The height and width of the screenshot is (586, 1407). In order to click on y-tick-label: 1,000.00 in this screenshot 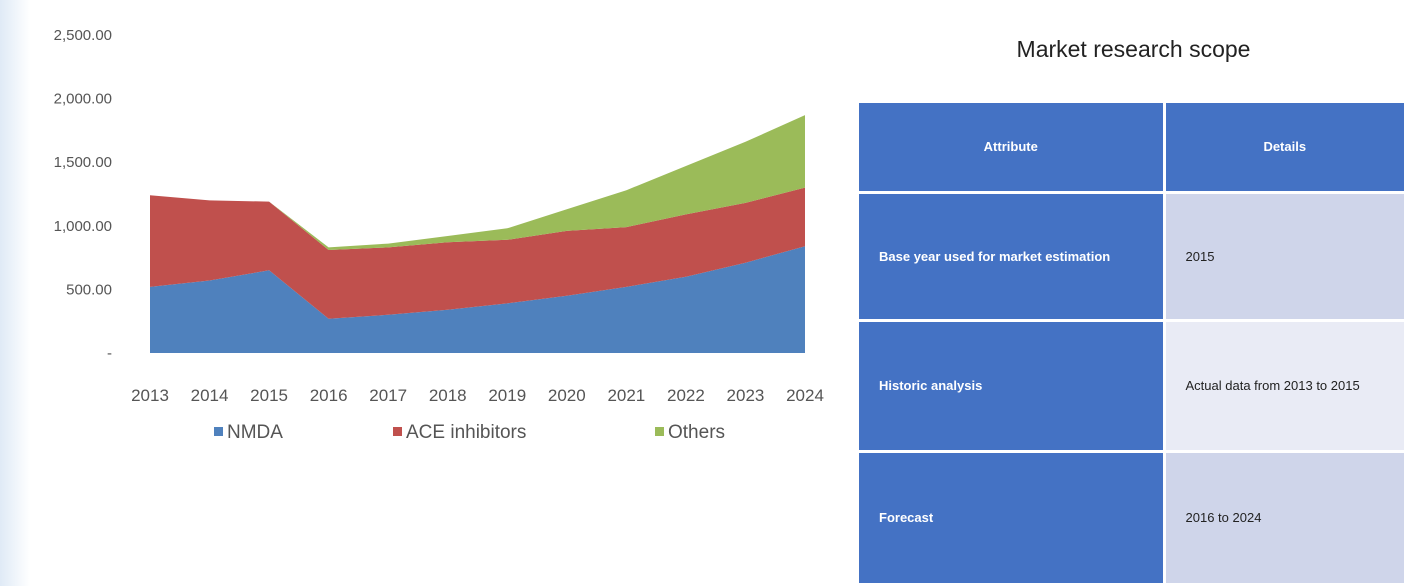, I will do `click(83, 226)`.